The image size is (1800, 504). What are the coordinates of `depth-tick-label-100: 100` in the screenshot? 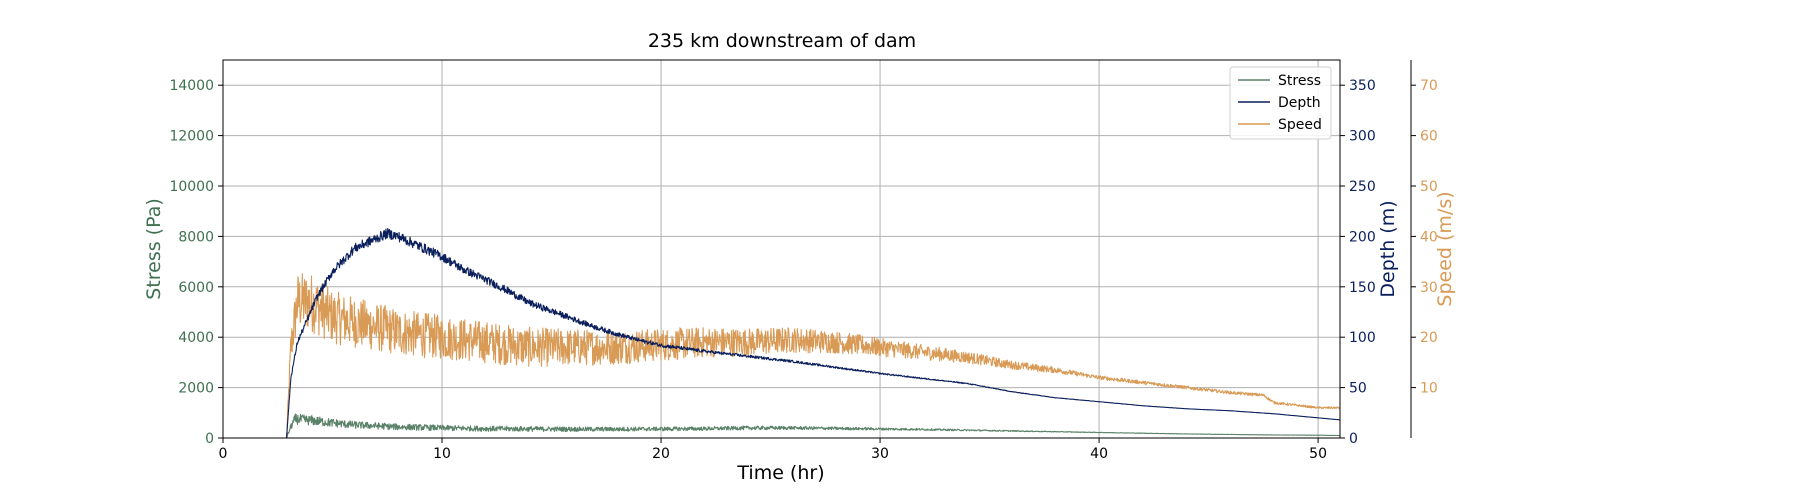 It's located at (1362, 338).